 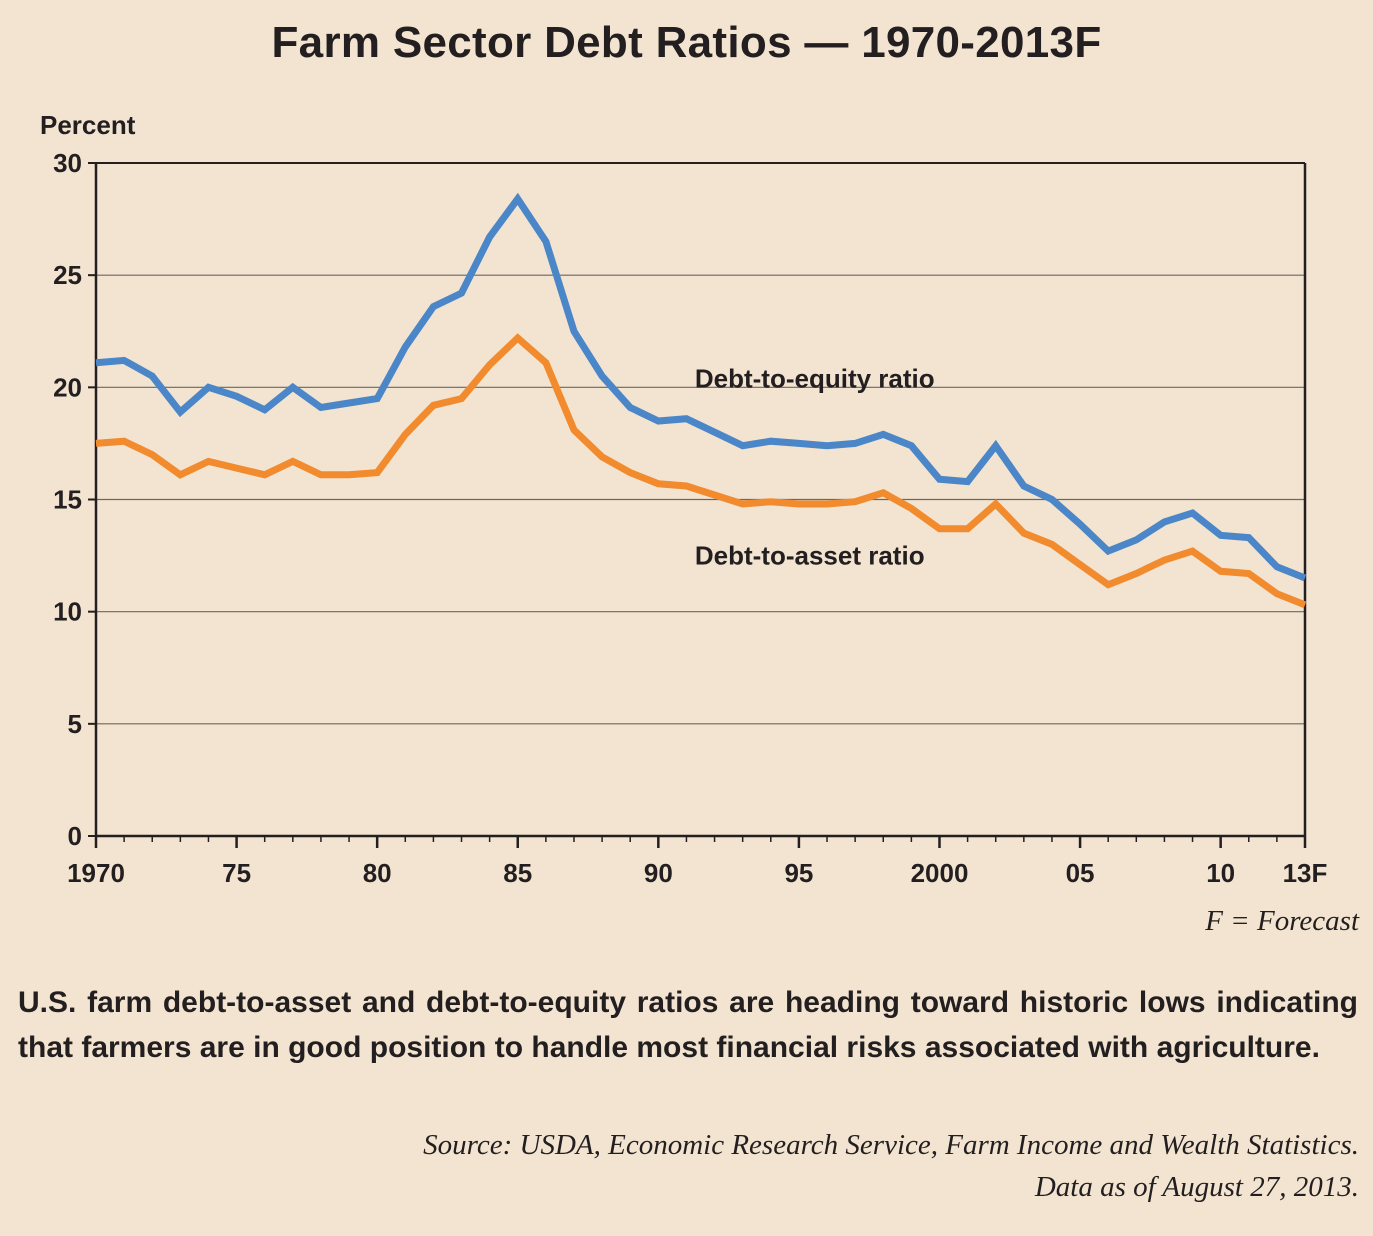 What do you see at coordinates (517, 873) in the screenshot?
I see `x-tick-label-85: 85` at bounding box center [517, 873].